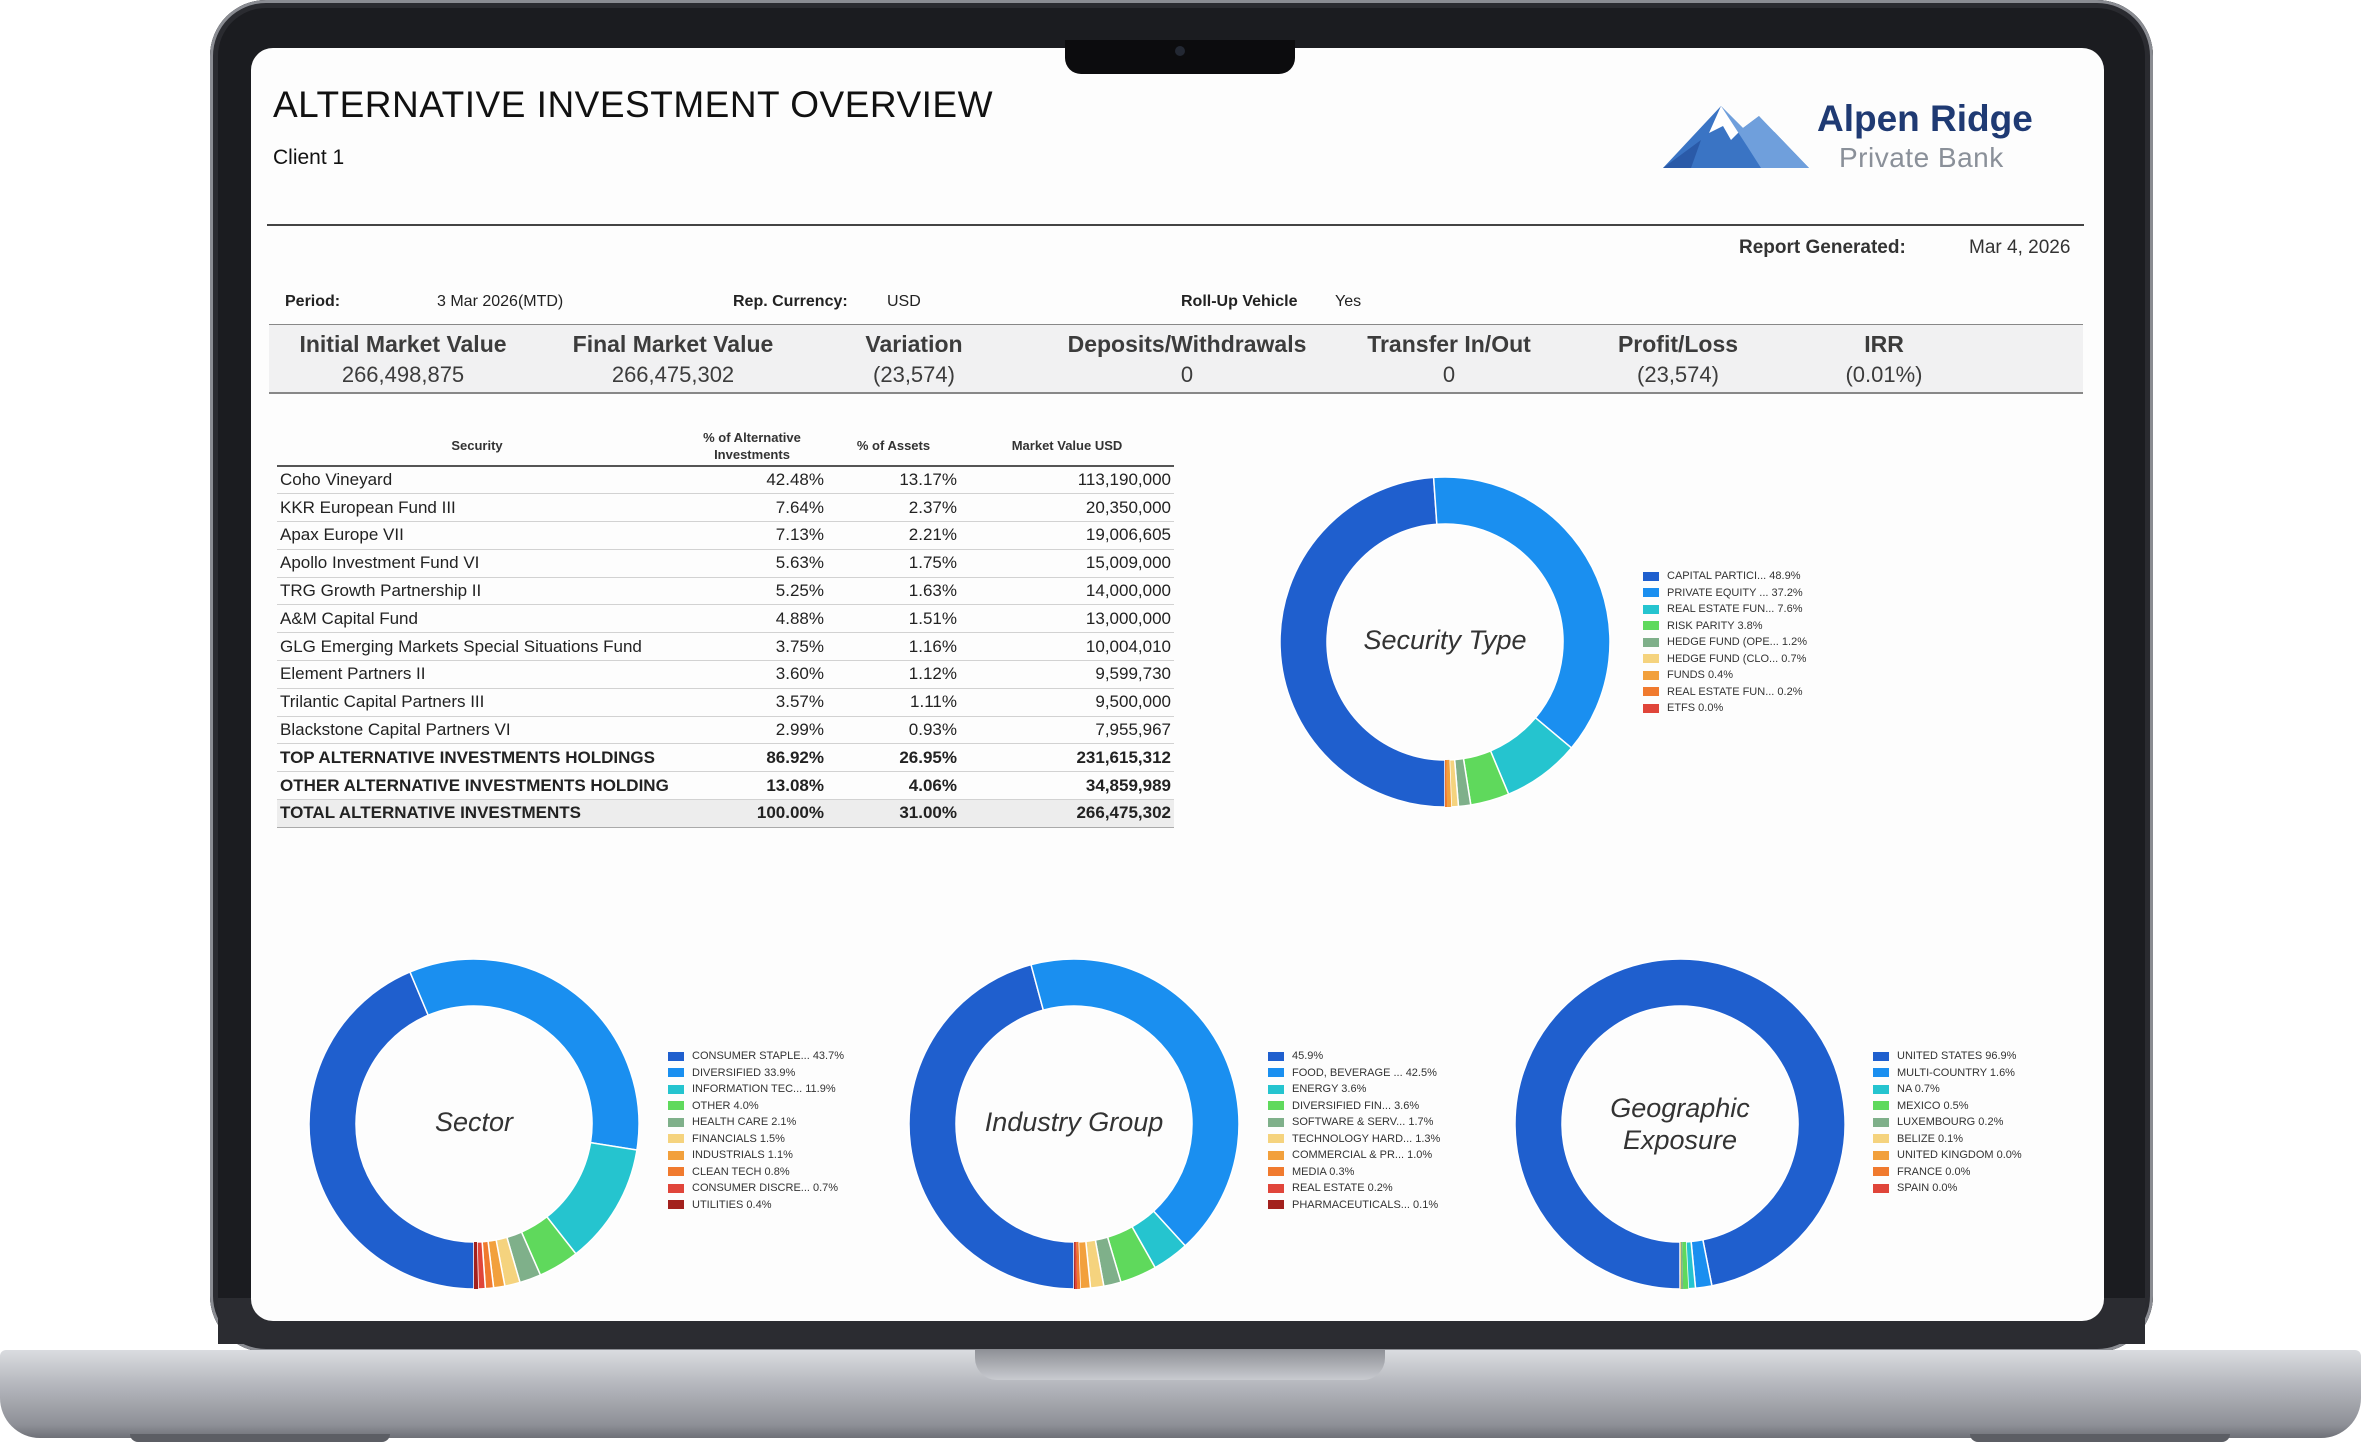  What do you see at coordinates (1449, 359) in the screenshot?
I see `summary-transfer-in-out: Transfer In/Out 0` at bounding box center [1449, 359].